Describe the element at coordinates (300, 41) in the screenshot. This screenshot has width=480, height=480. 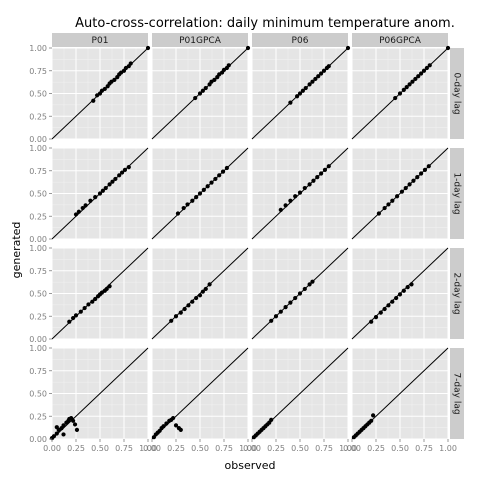
I see `column-strip-label: P06` at that location.